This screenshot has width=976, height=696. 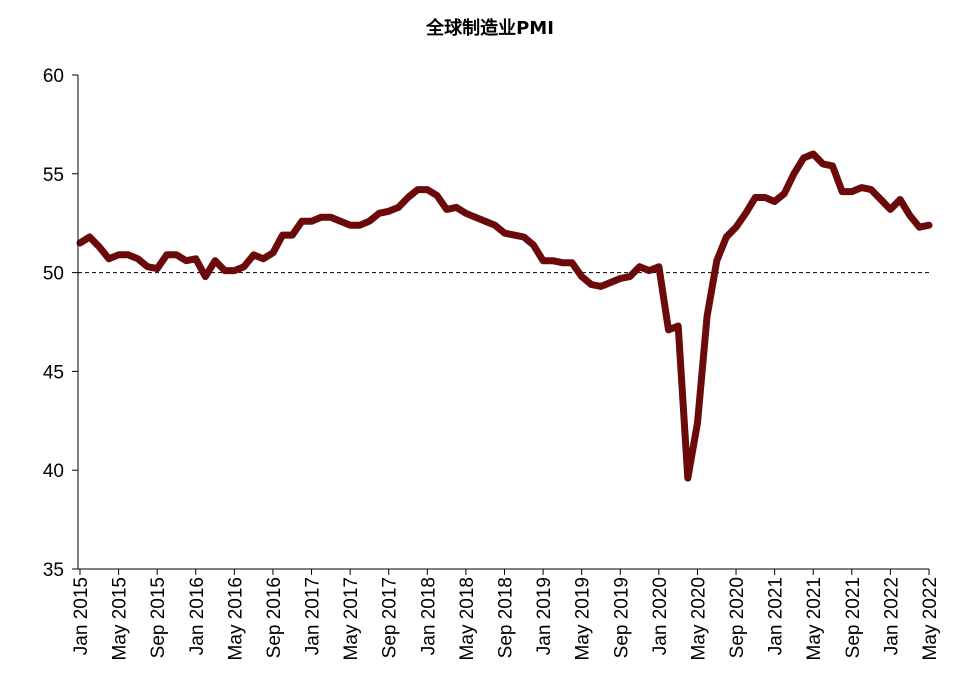 I want to click on x-tick-label: May 2022, so click(x=930, y=618).